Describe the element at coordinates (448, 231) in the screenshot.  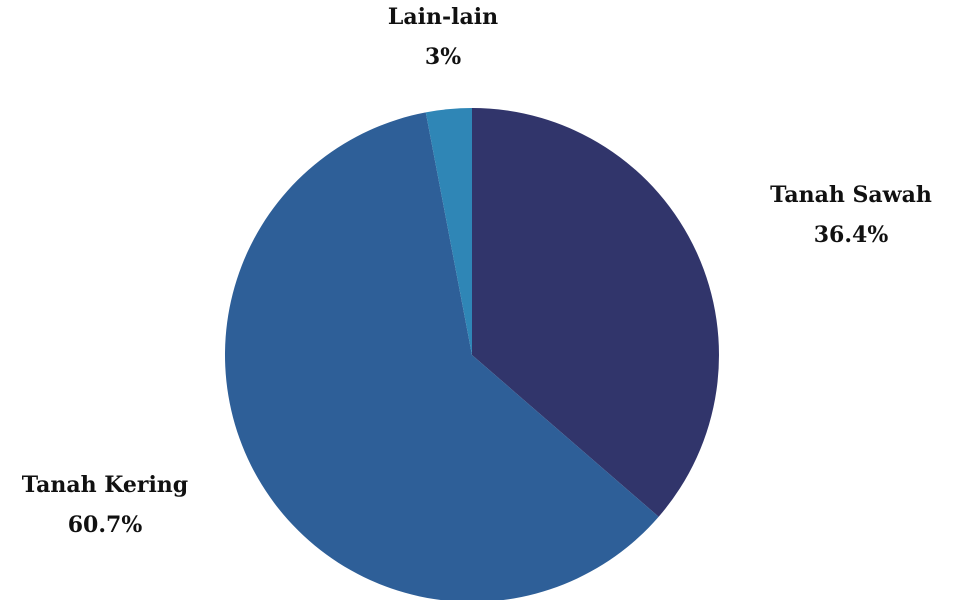
I see `pie-slice-lain-lain` at that location.